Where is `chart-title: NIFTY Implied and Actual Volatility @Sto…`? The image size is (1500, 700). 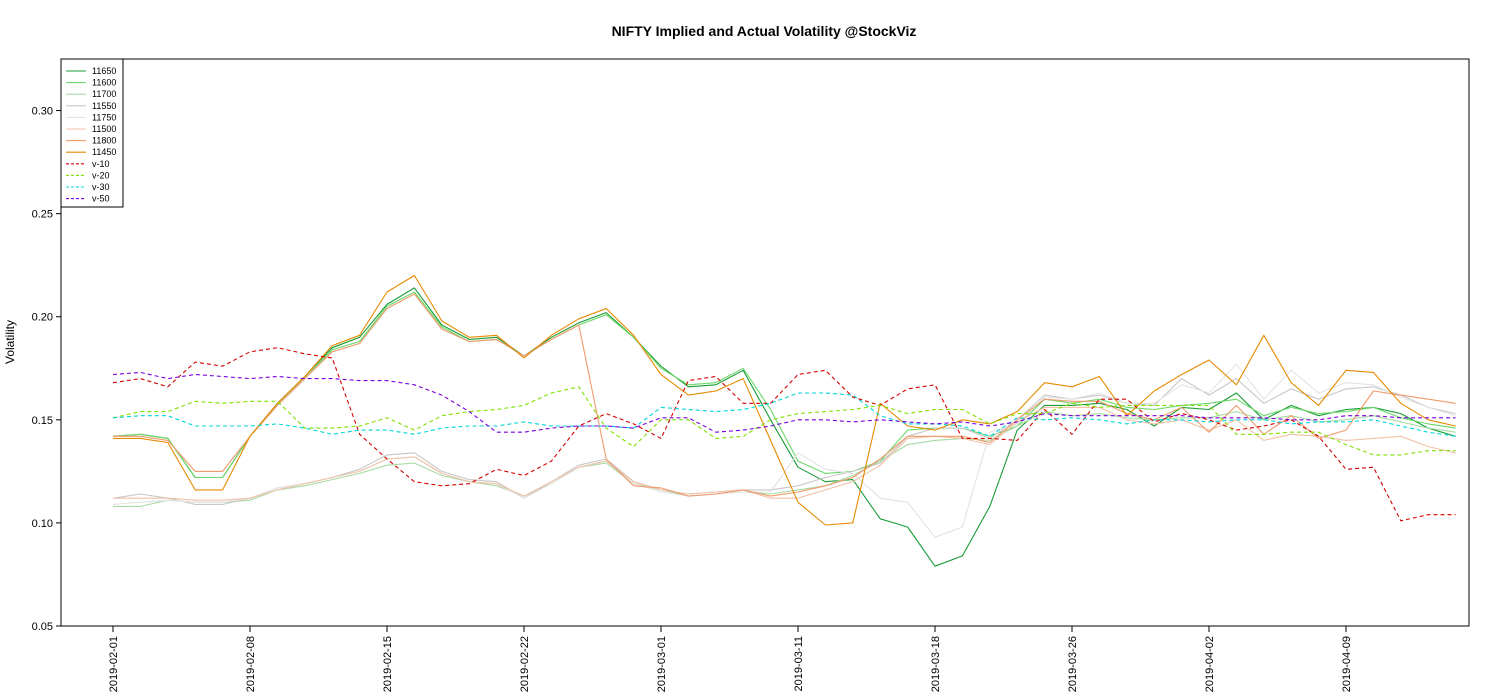
chart-title: NIFTY Implied and Actual Volatility @Sto… is located at coordinates (764, 31).